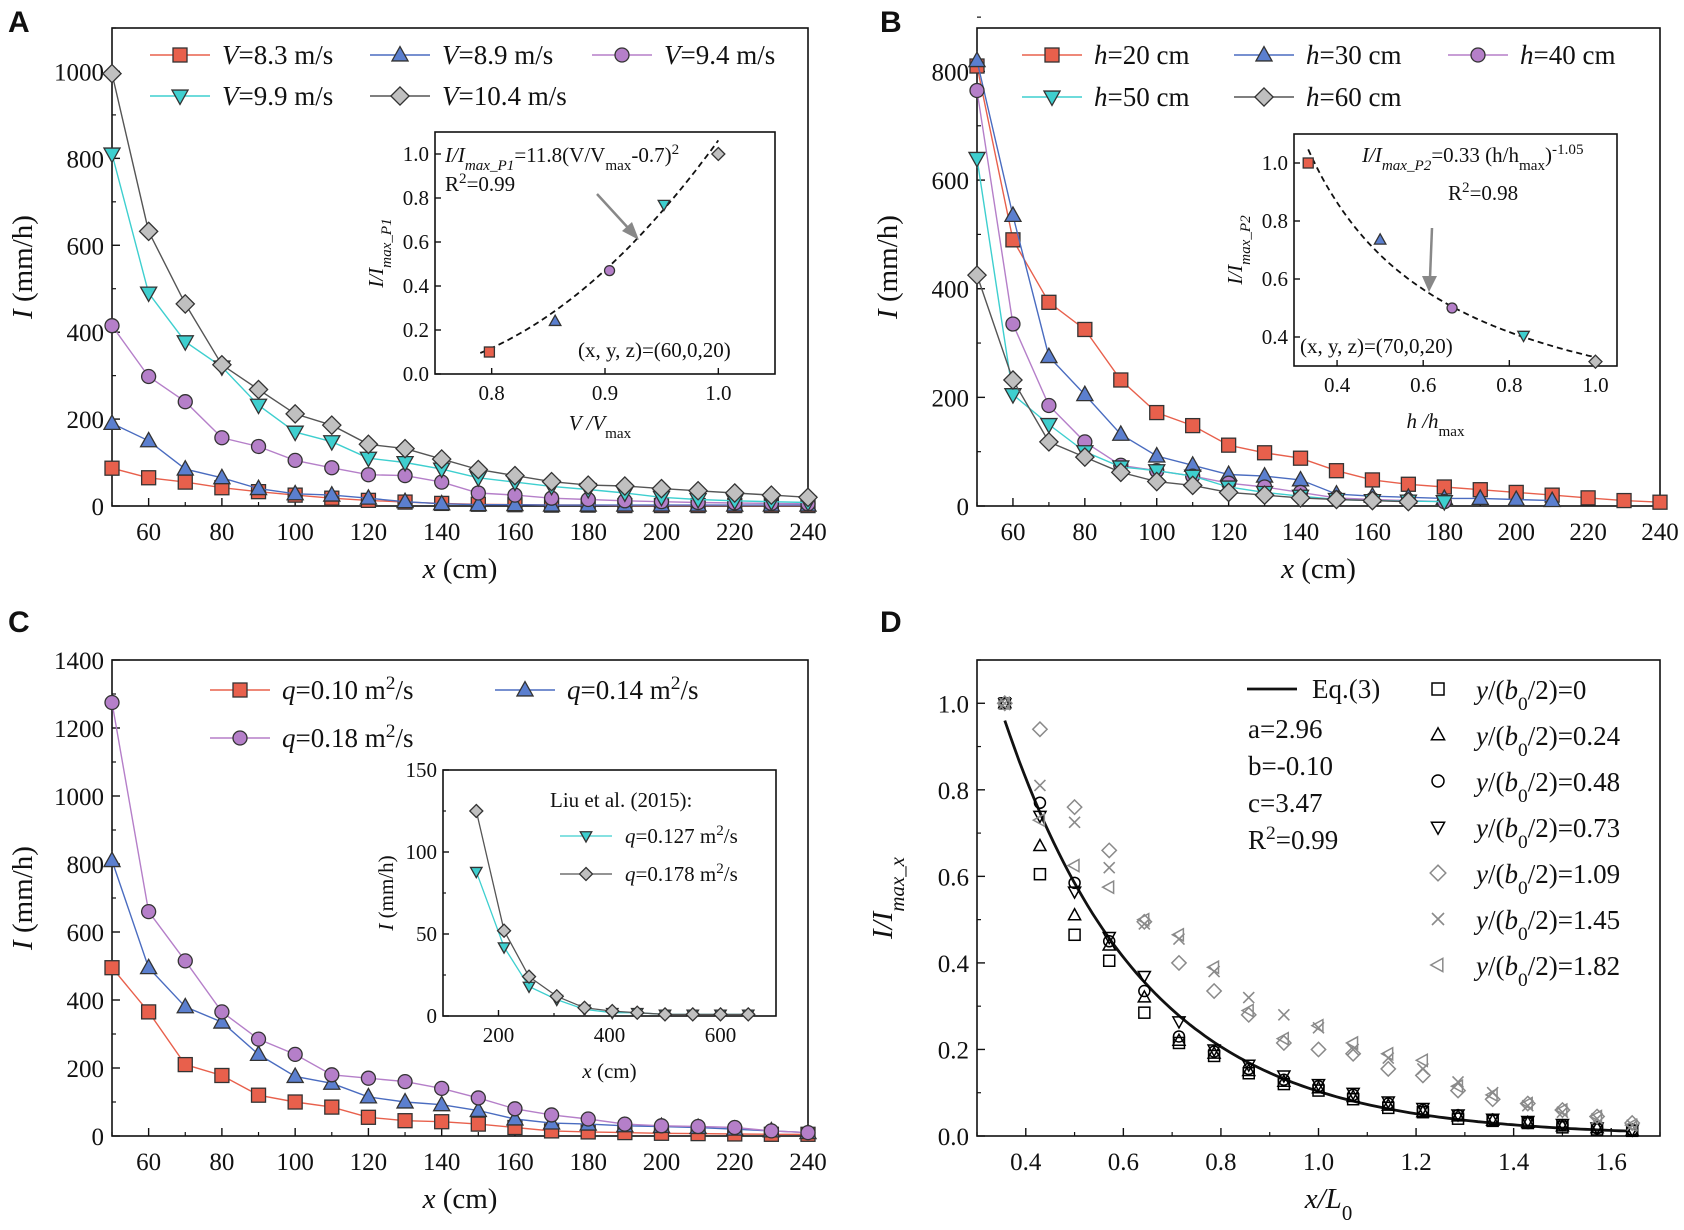  Describe the element at coordinates (1466, 188) in the screenshot. I see `b-inset-r2-part: 2` at that location.